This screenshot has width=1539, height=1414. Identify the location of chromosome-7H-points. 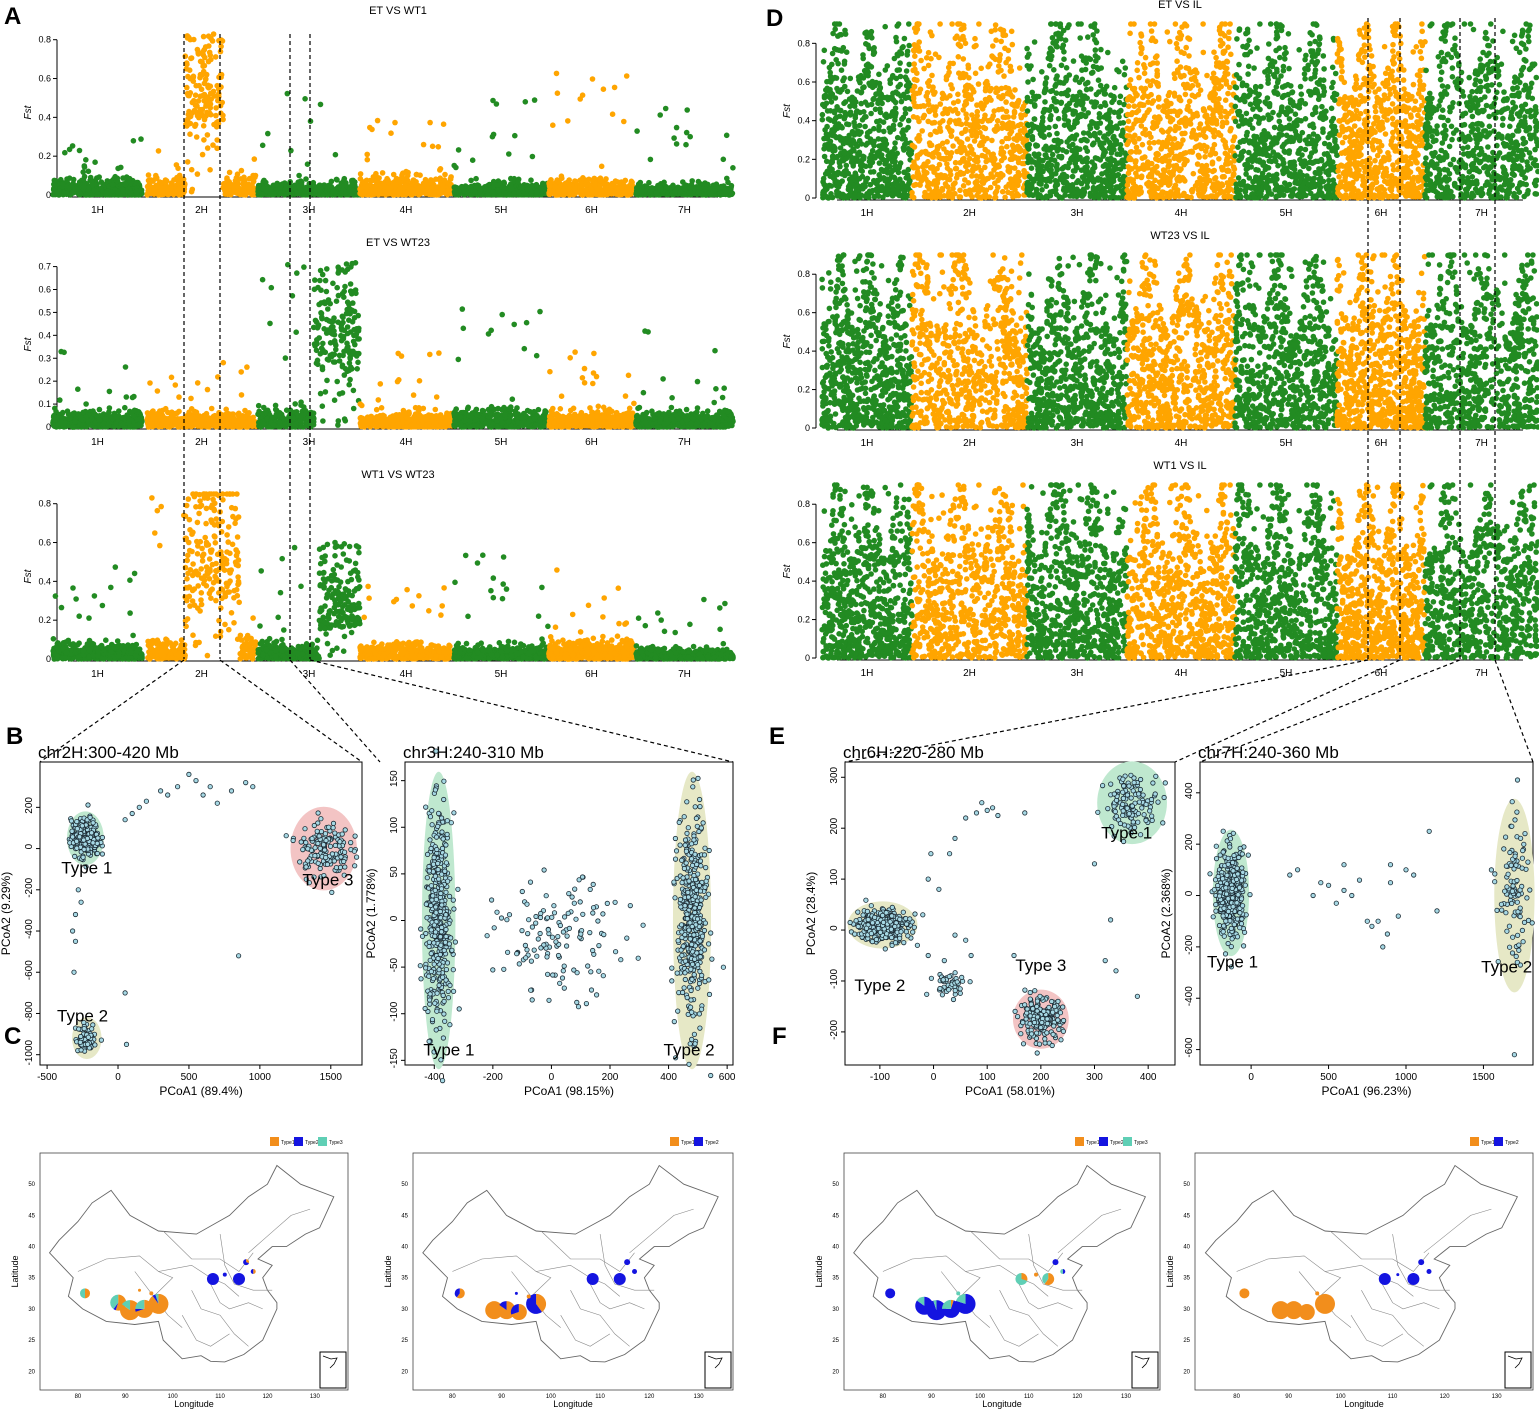
(684, 151).